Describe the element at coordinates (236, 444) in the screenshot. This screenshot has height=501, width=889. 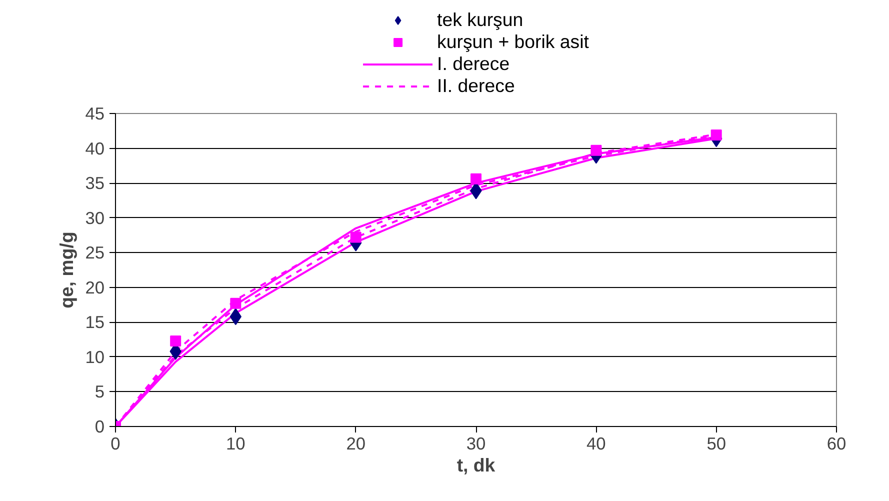
I see `x-tick-label: 10` at that location.